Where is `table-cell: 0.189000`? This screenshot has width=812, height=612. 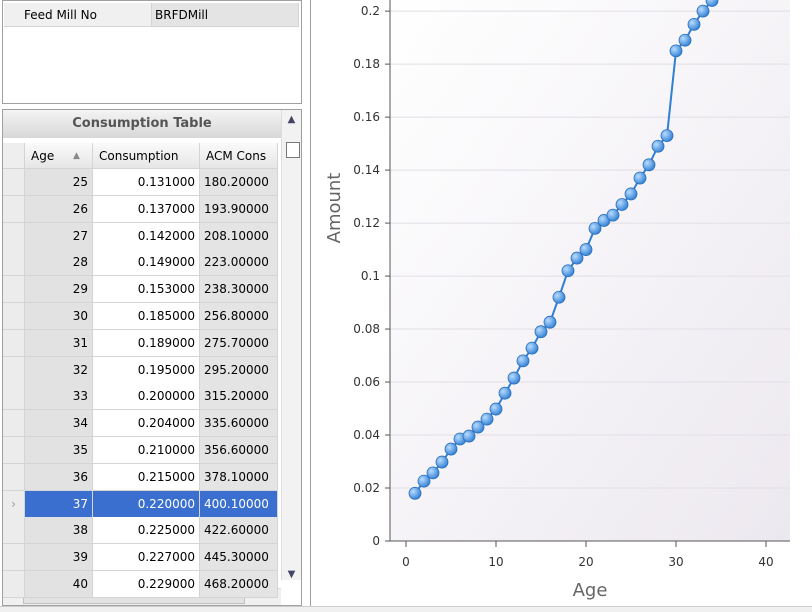
table-cell: 0.189000 is located at coordinates (146, 343).